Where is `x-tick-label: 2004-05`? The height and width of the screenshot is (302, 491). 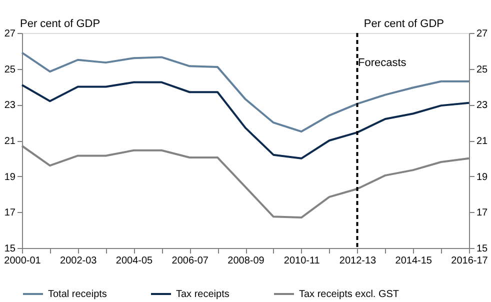
x-tick-label: 2004-05 is located at coordinates (135, 261).